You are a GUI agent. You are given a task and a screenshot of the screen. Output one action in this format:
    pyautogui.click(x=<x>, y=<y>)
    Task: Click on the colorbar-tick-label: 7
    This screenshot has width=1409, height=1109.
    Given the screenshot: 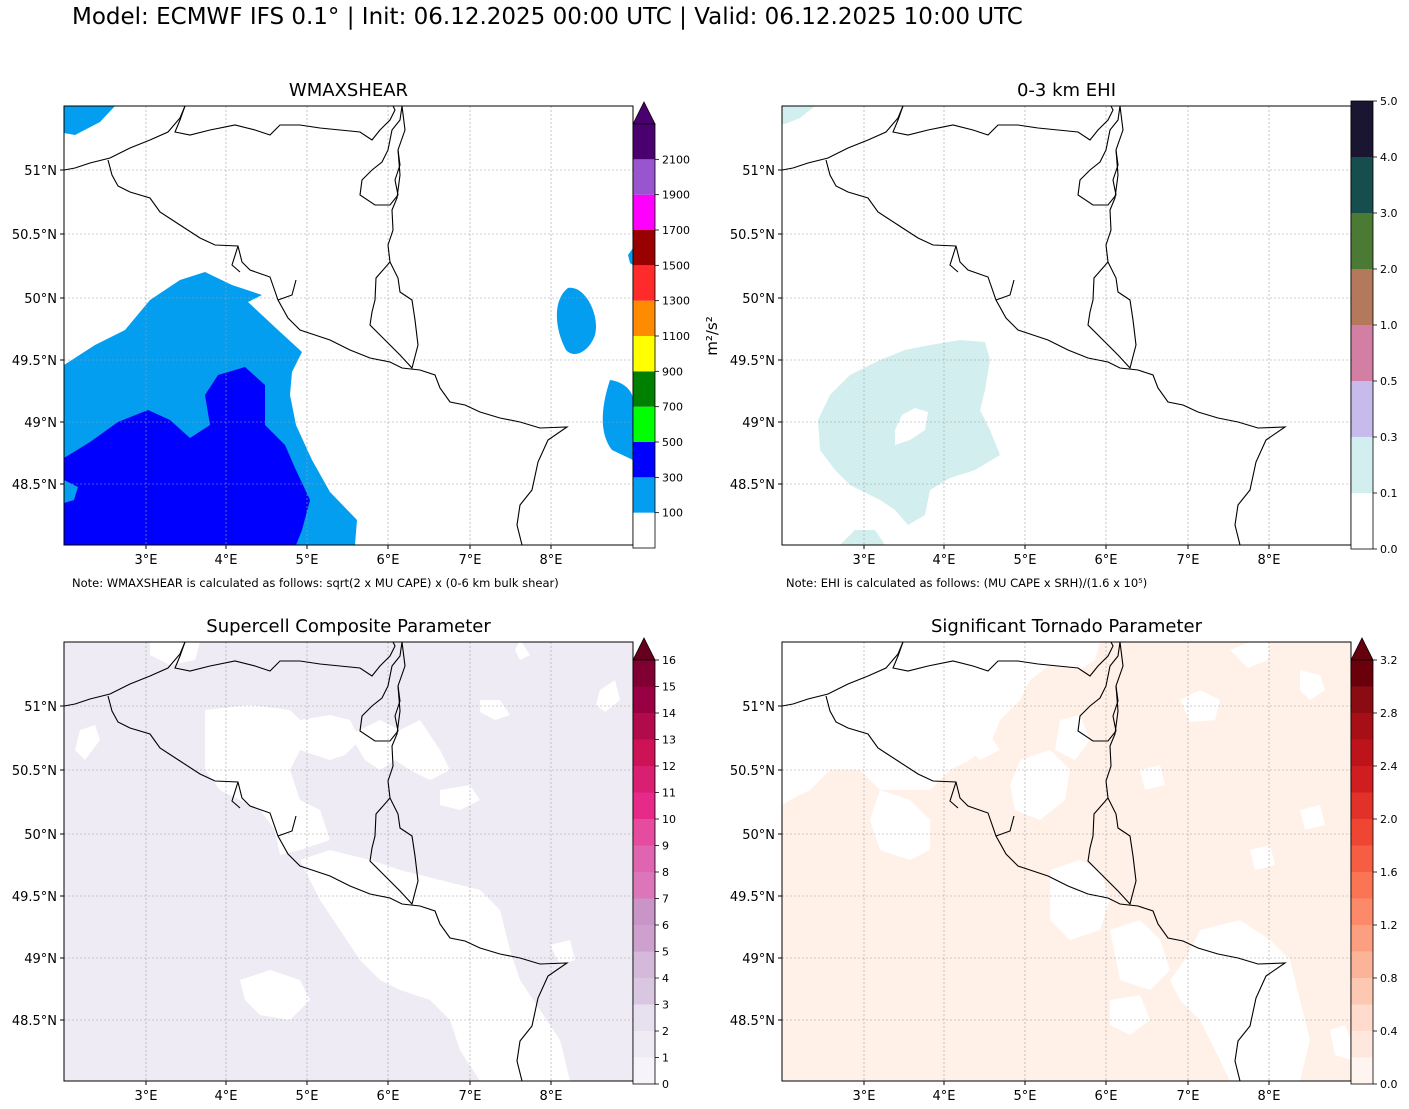 What is the action you would take?
    pyautogui.click(x=665, y=899)
    